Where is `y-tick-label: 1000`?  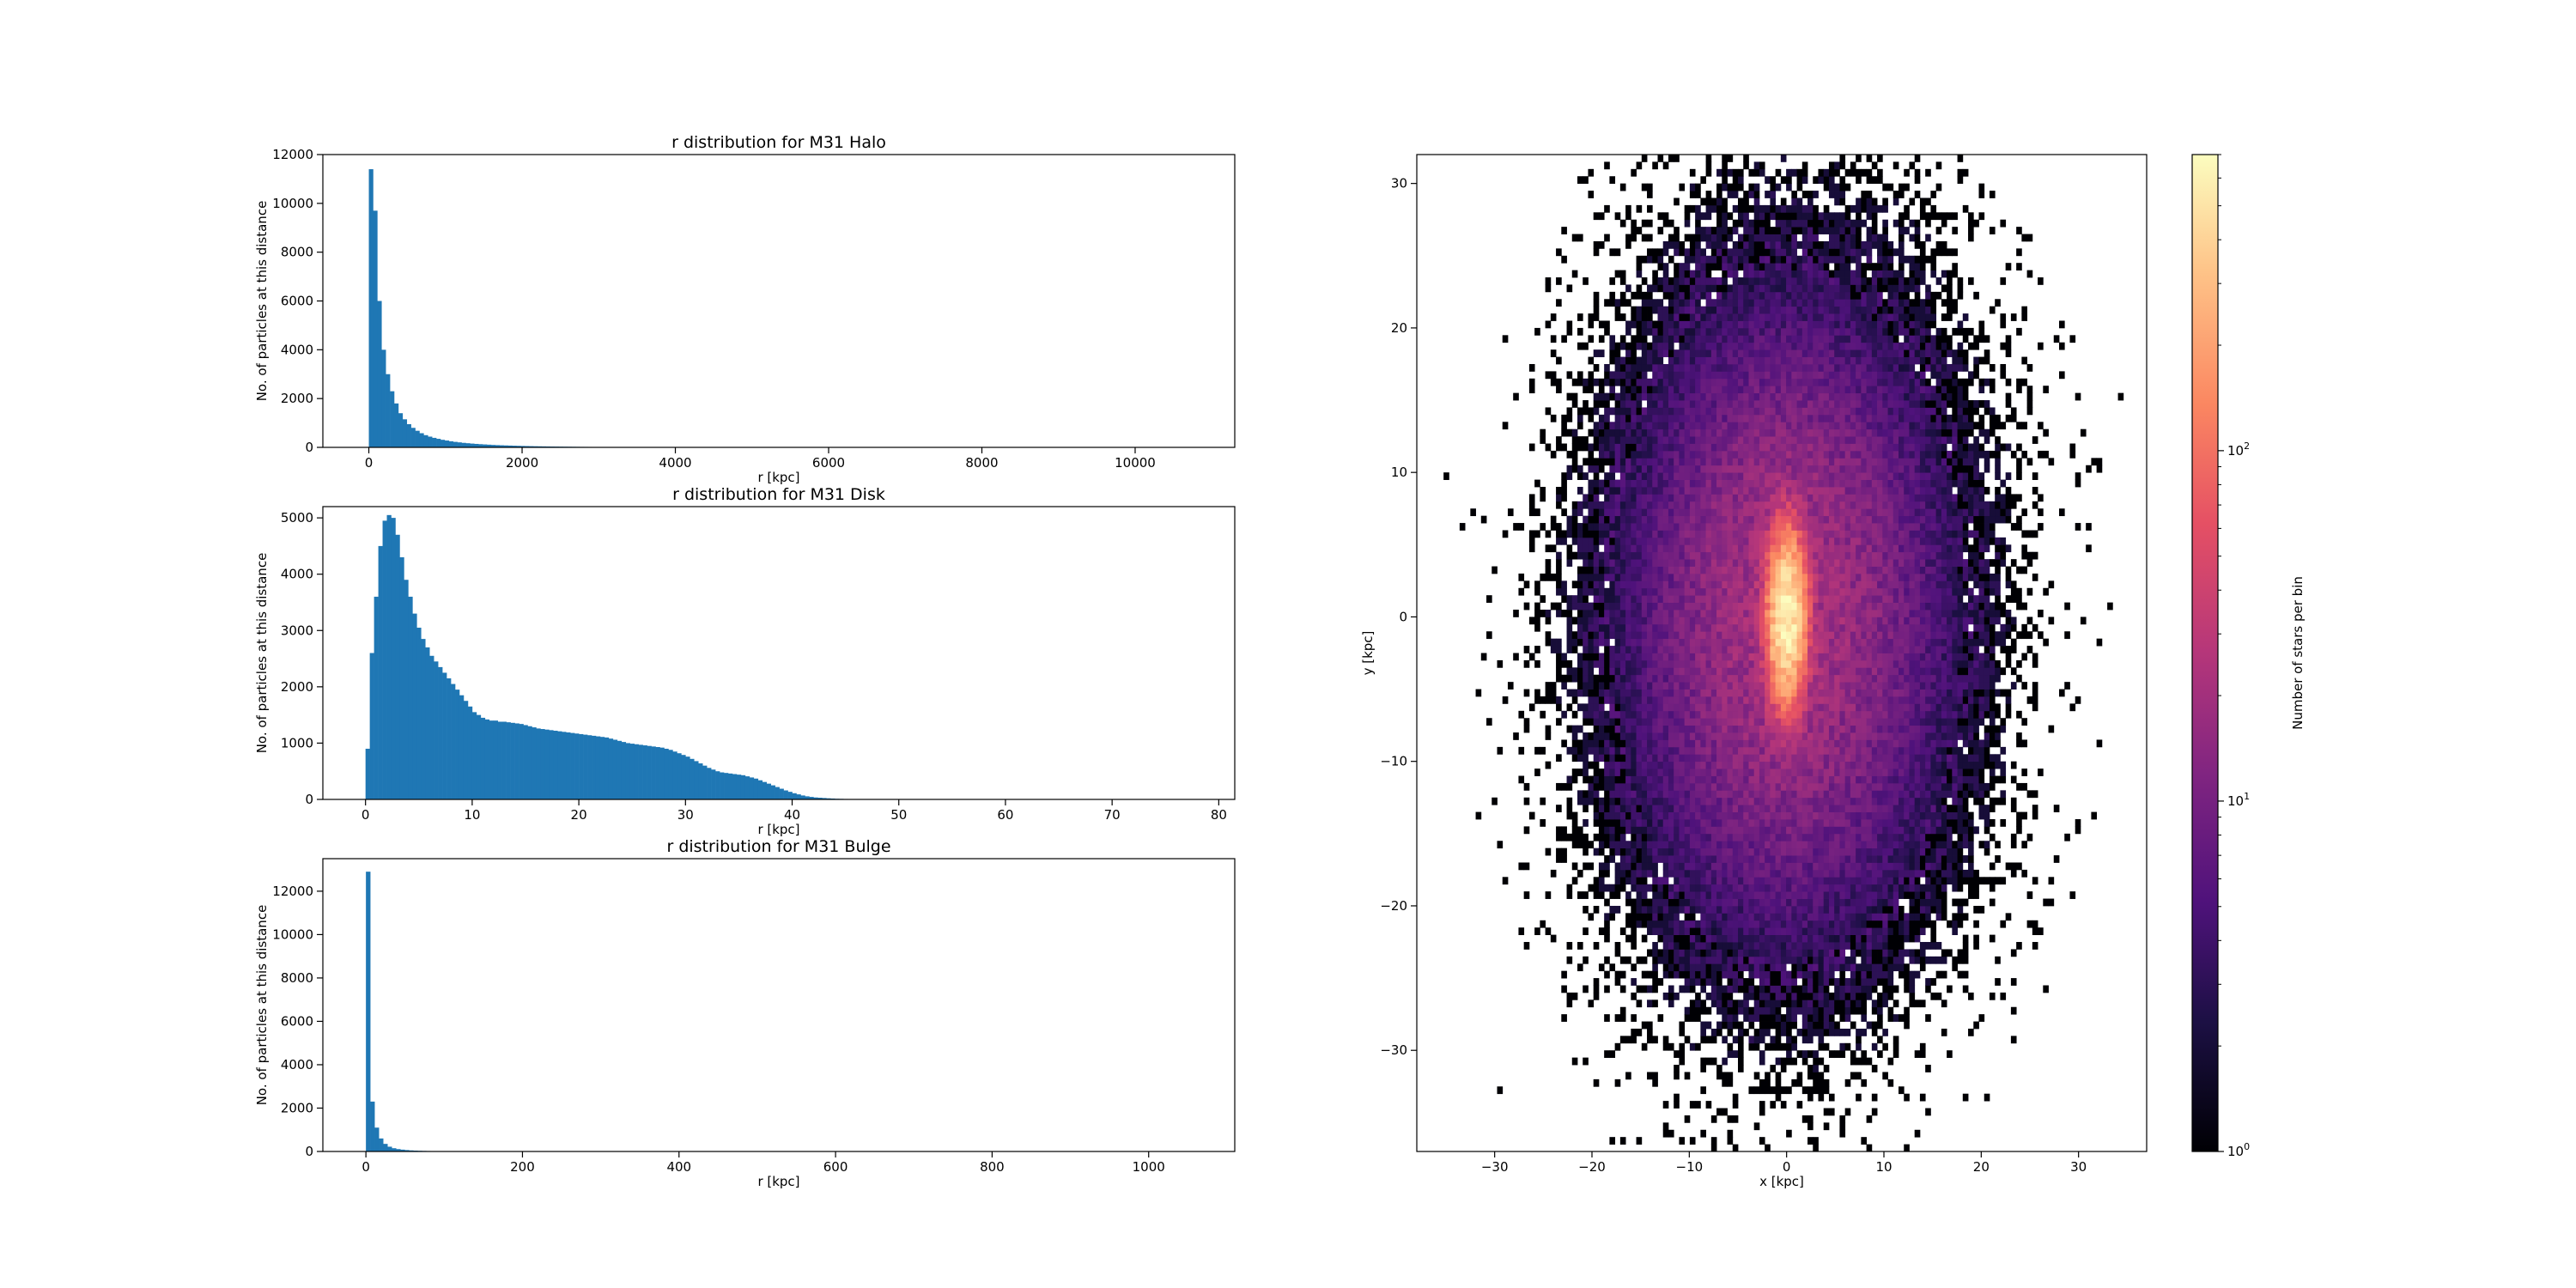 y-tick-label: 1000 is located at coordinates (297, 742).